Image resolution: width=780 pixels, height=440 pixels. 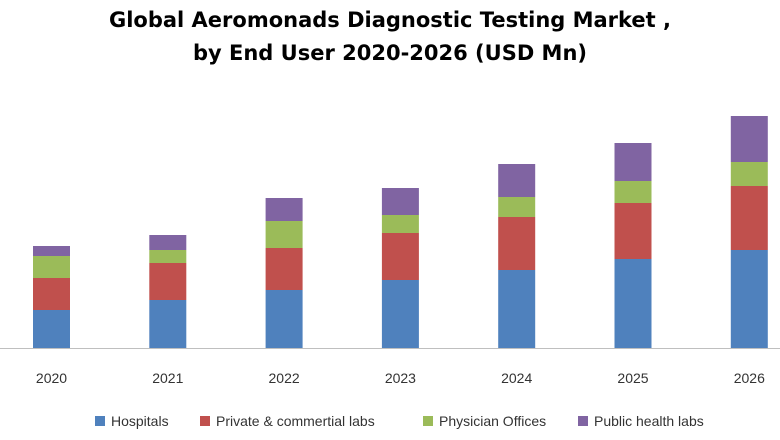 What do you see at coordinates (749, 299) in the screenshot?
I see `bar-2026-hospitals` at bounding box center [749, 299].